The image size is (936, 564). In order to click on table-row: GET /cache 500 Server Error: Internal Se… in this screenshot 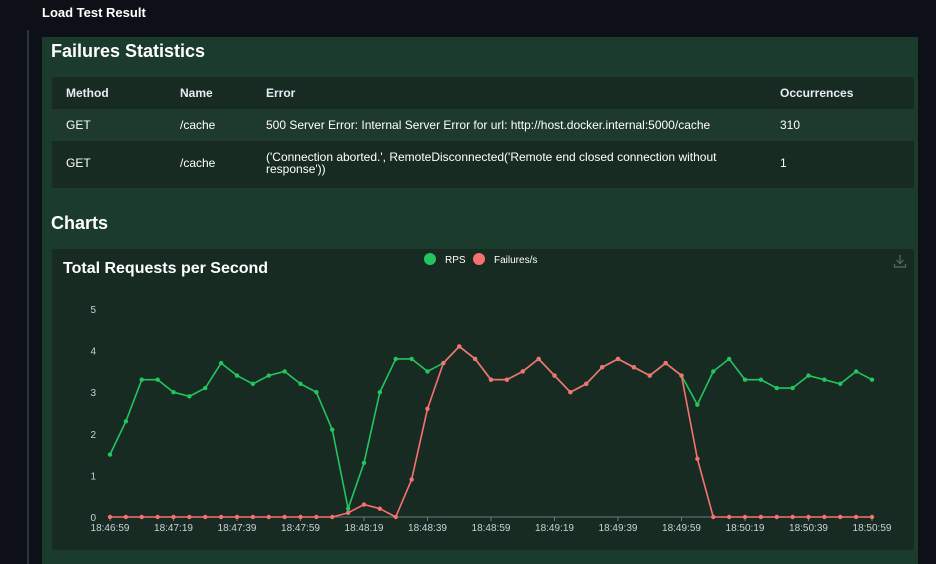, I will do `click(483, 125)`.